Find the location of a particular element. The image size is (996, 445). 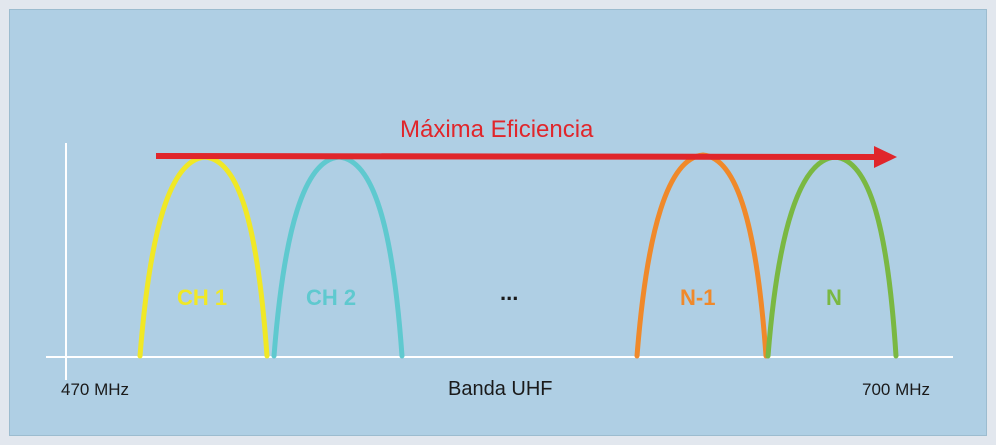

channel-curve-n is located at coordinates (832, 256).